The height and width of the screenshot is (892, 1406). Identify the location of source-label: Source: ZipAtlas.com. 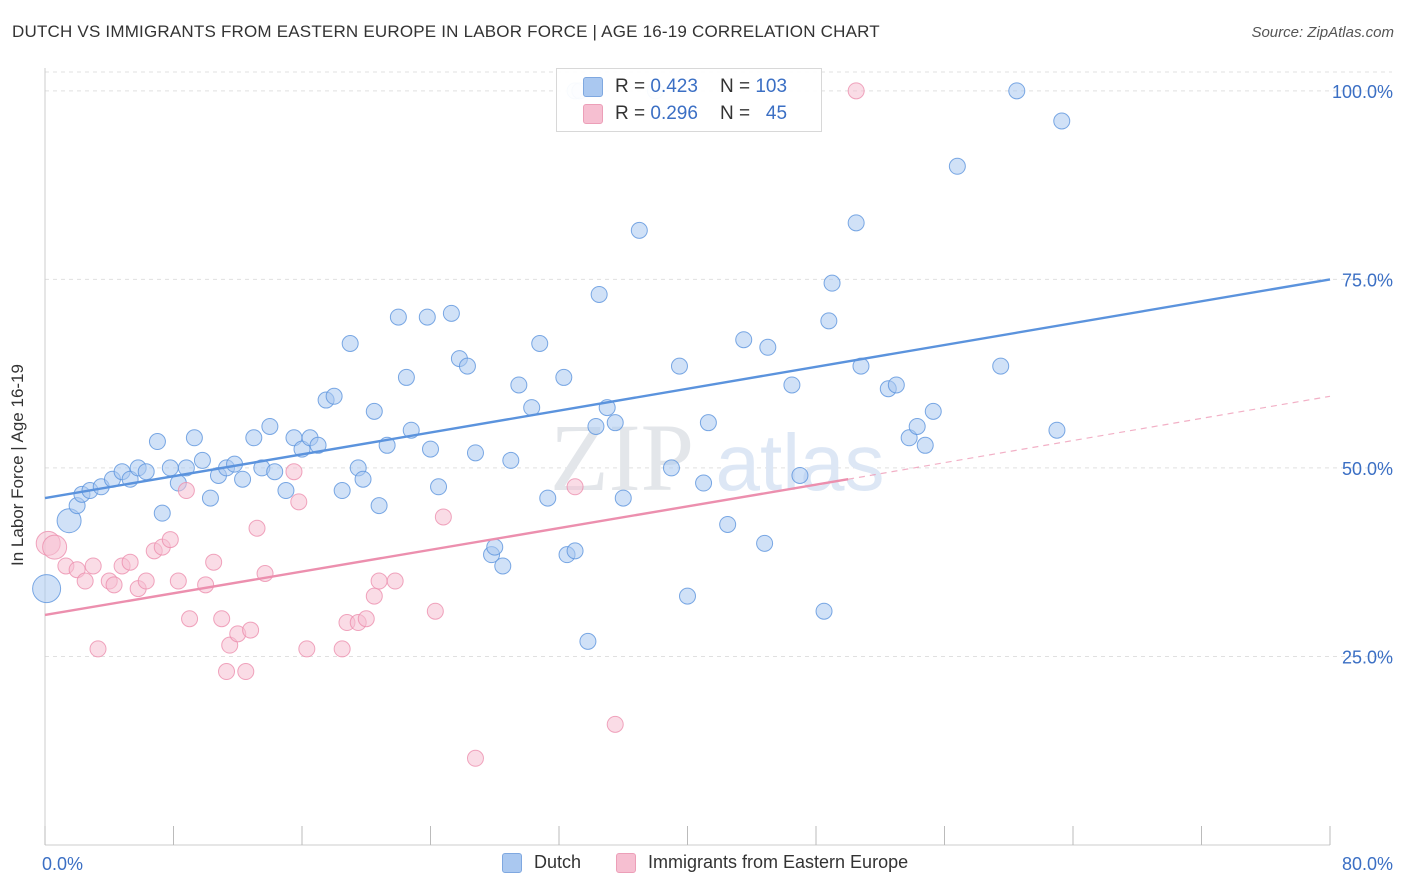
(1322, 32).